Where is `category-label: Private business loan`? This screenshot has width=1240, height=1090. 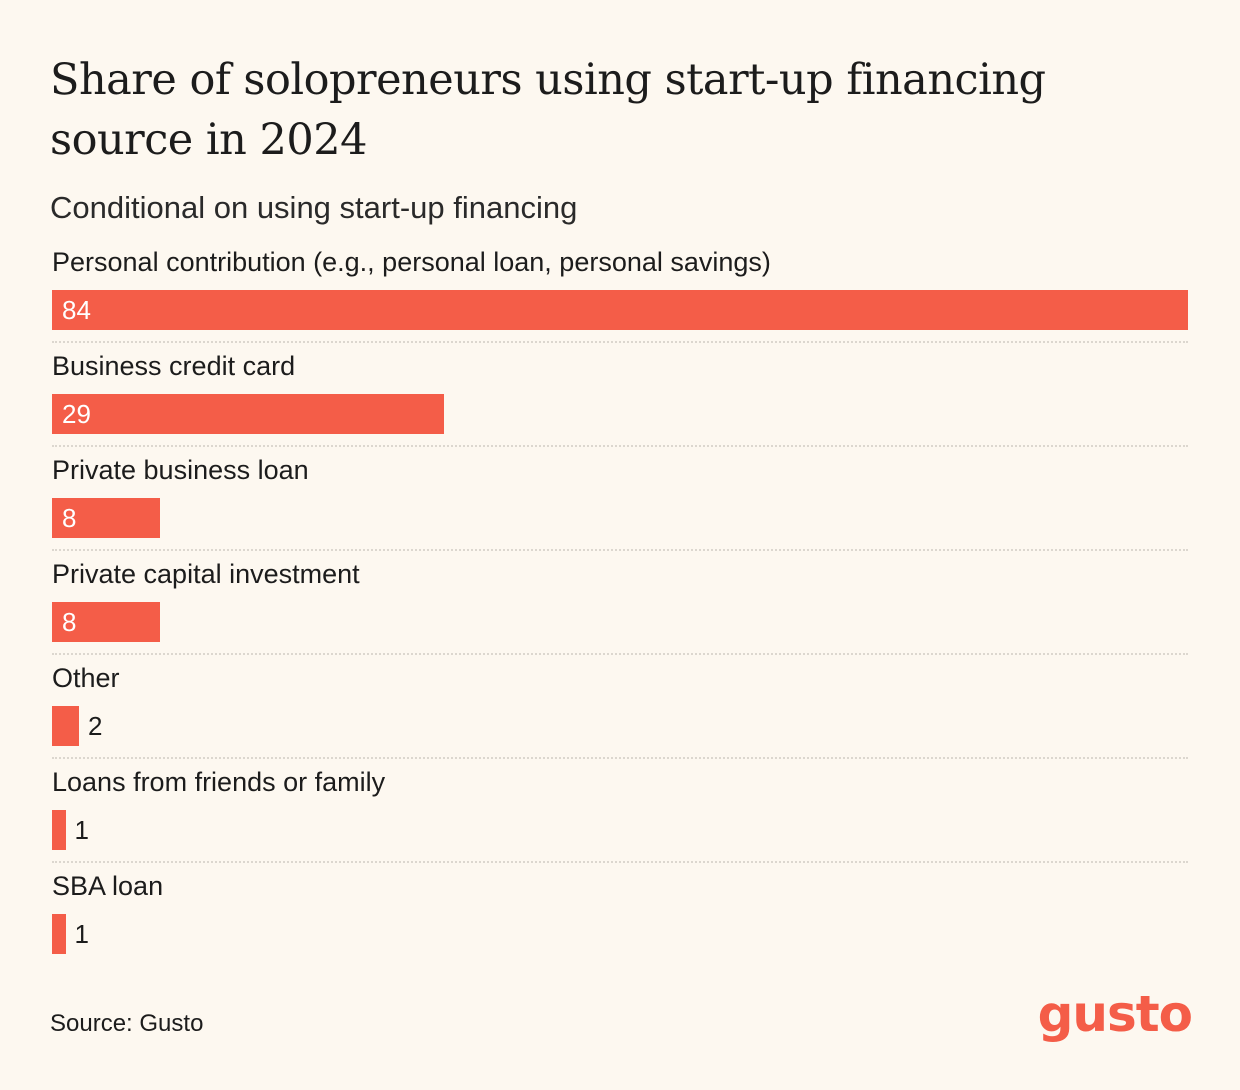 category-label: Private business loan is located at coordinates (180, 470).